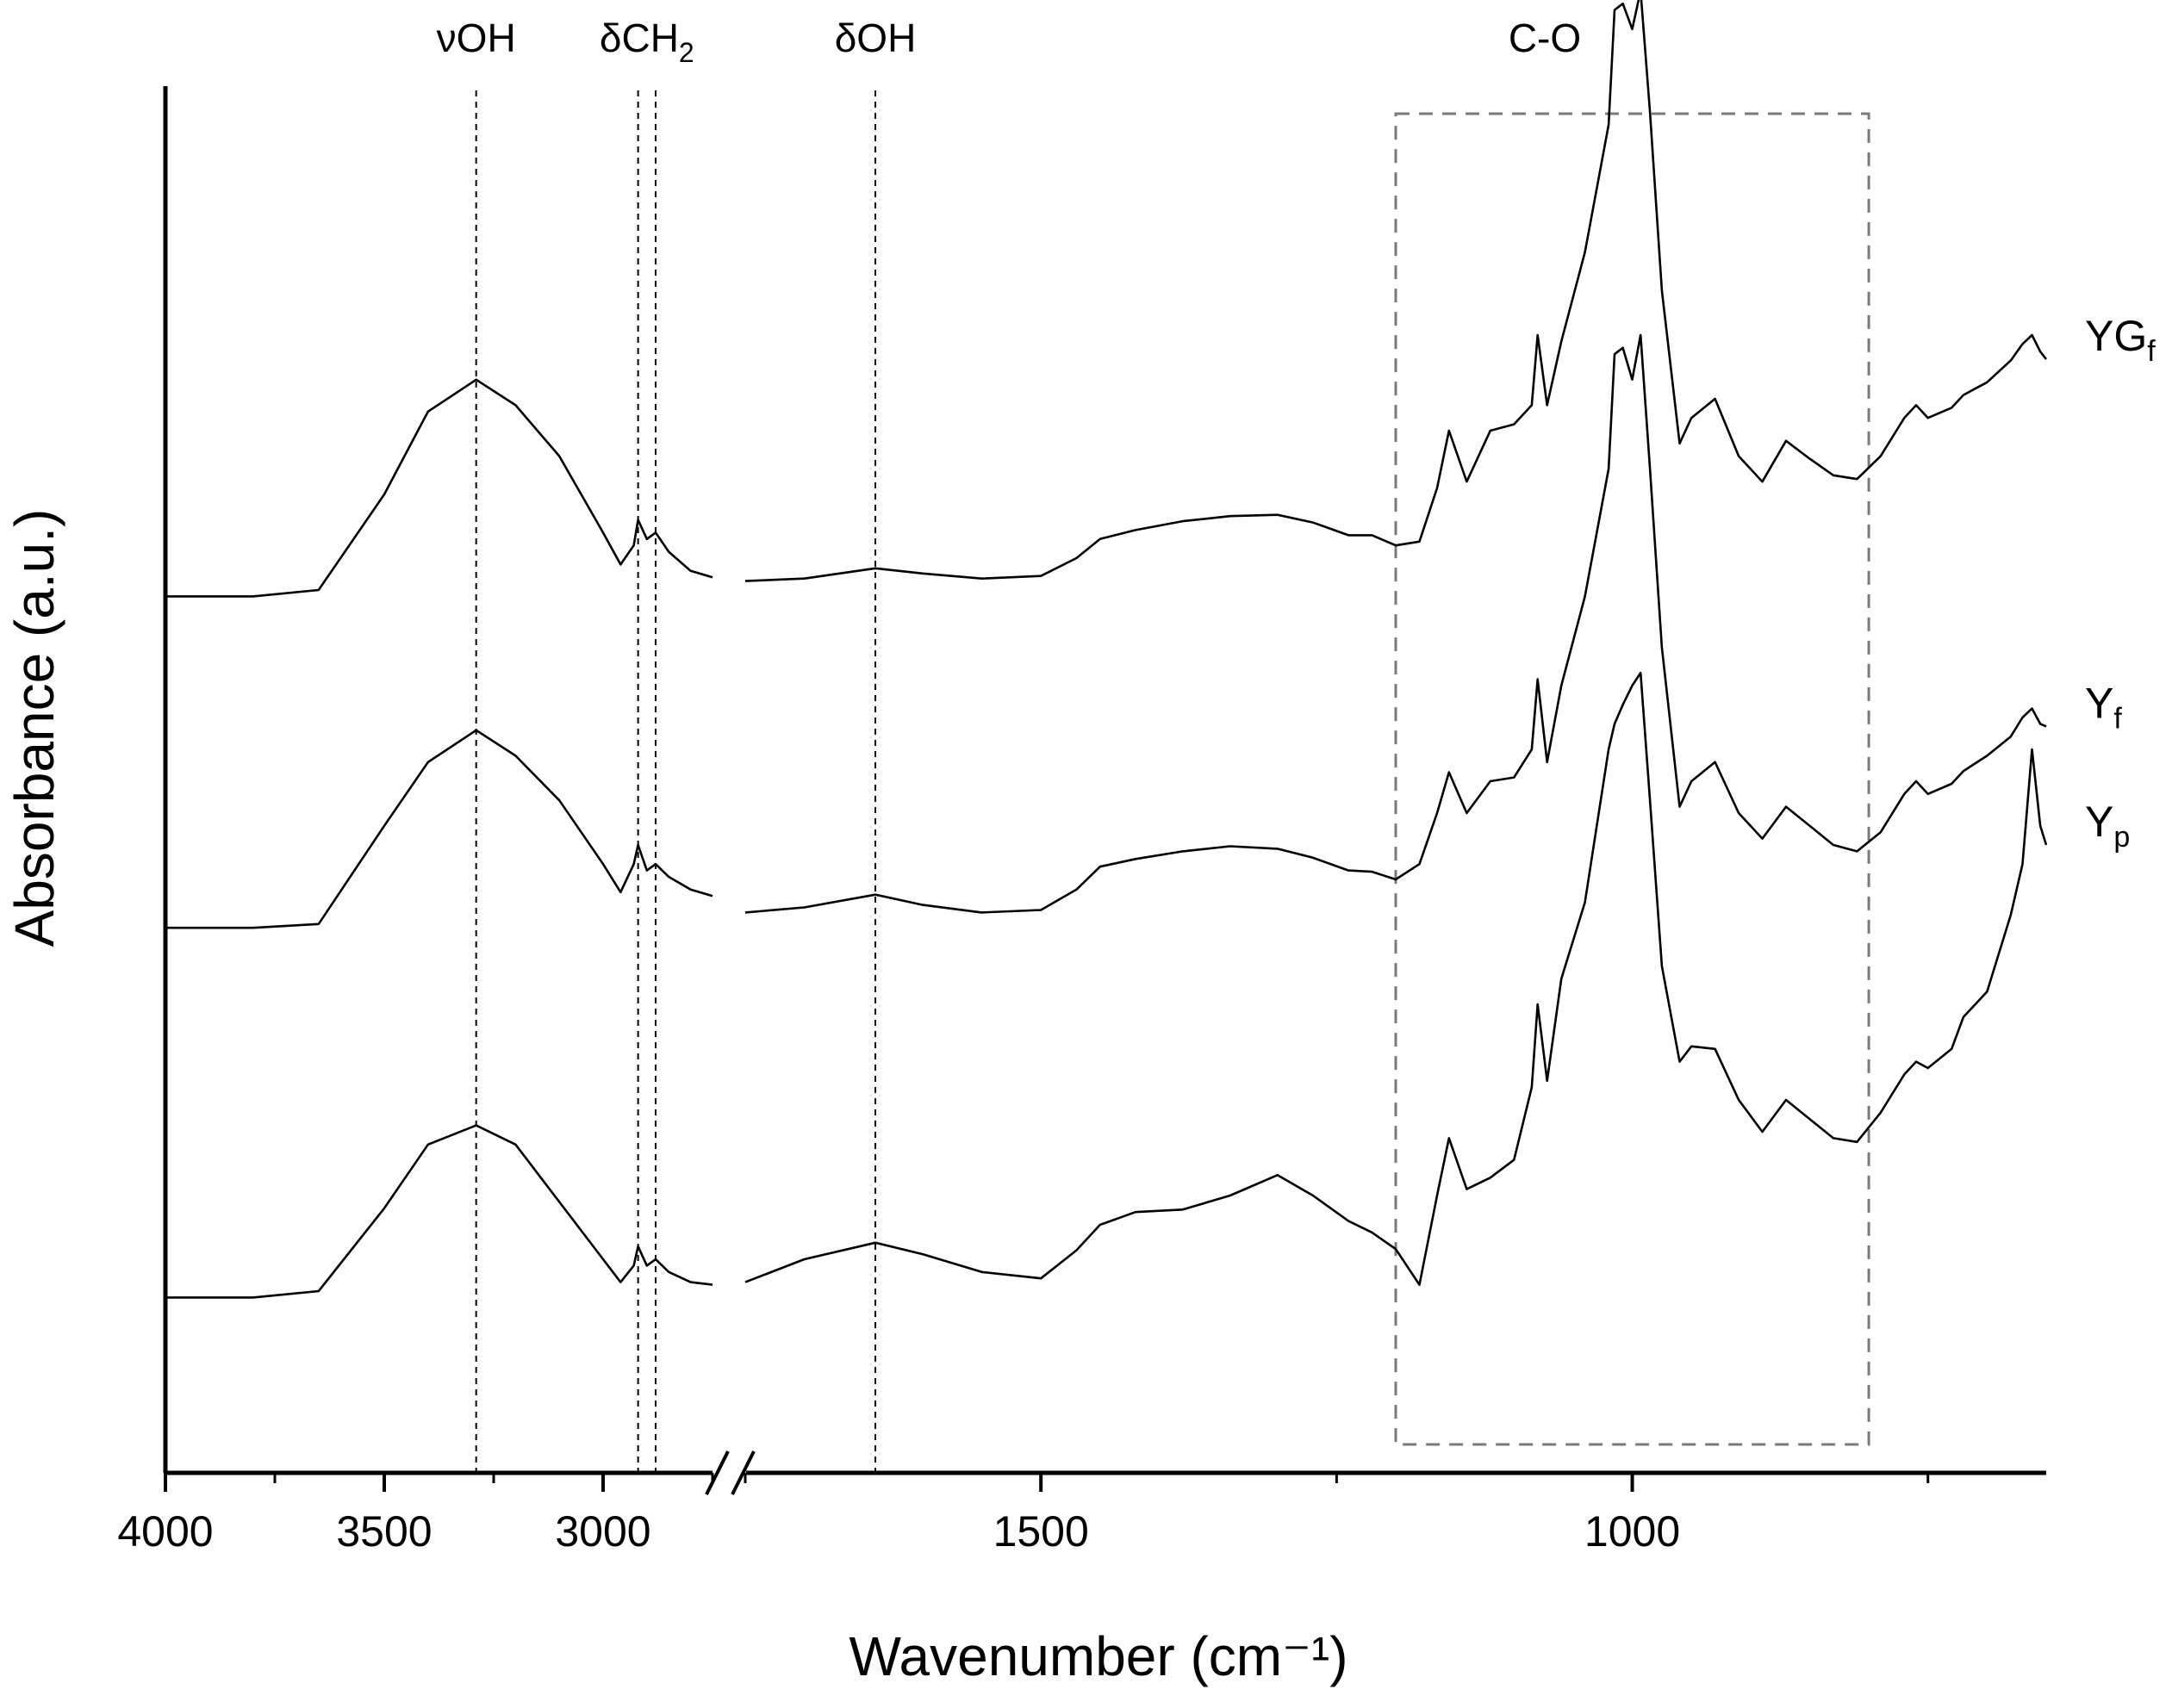 The width and height of the screenshot is (2172, 1708). What do you see at coordinates (2103, 707) in the screenshot?
I see `series-label-2: Yf` at bounding box center [2103, 707].